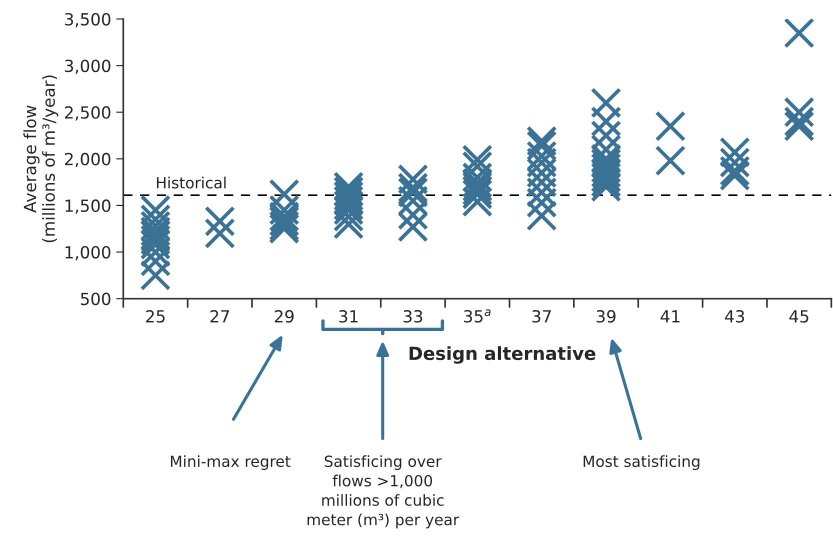 The width and height of the screenshot is (833, 543). I want to click on x-tick-label: 45, so click(798, 316).